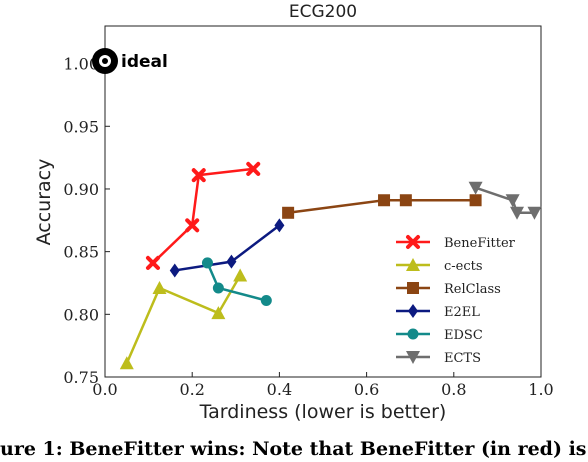  What do you see at coordinates (456, 300) in the screenshot?
I see `legend: BeneFitter c-ects RelClass E2EL EDSC ECTS` at bounding box center [456, 300].